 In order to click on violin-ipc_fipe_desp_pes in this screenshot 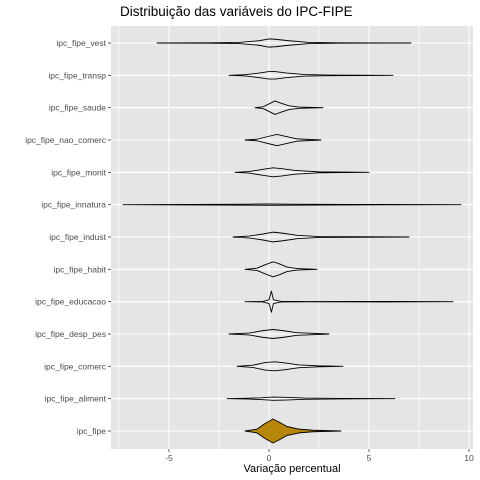, I will do `click(279, 334)`.